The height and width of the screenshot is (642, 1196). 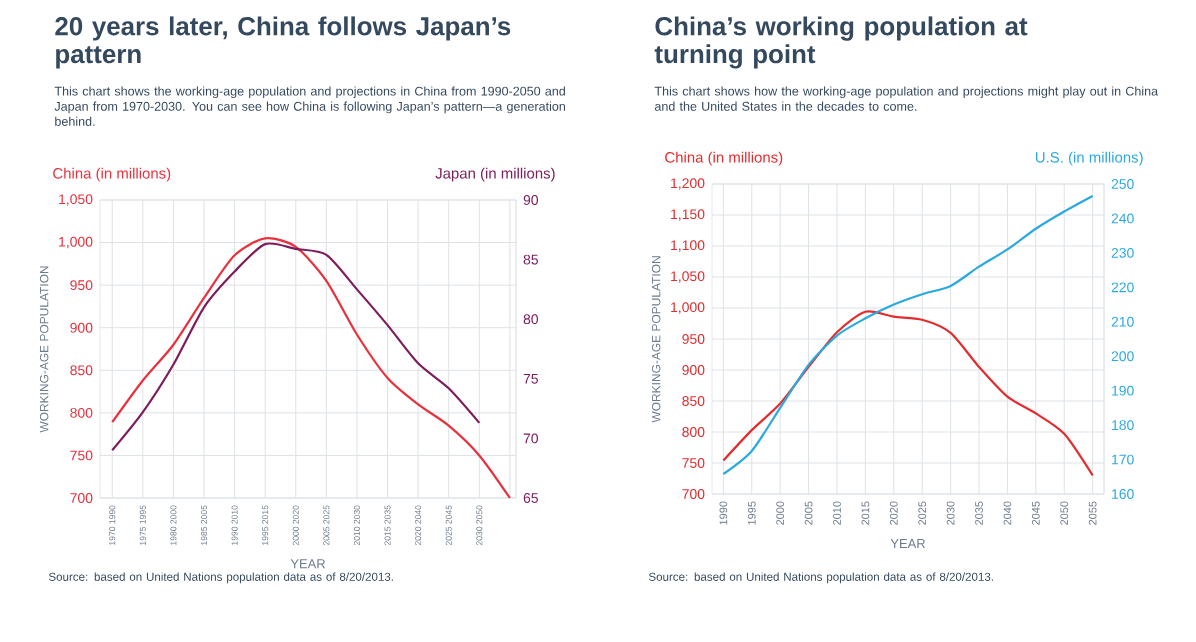 What do you see at coordinates (283, 42) in the screenshot?
I see `chart-title: 20 years later, China follows Japan’s pattern` at bounding box center [283, 42].